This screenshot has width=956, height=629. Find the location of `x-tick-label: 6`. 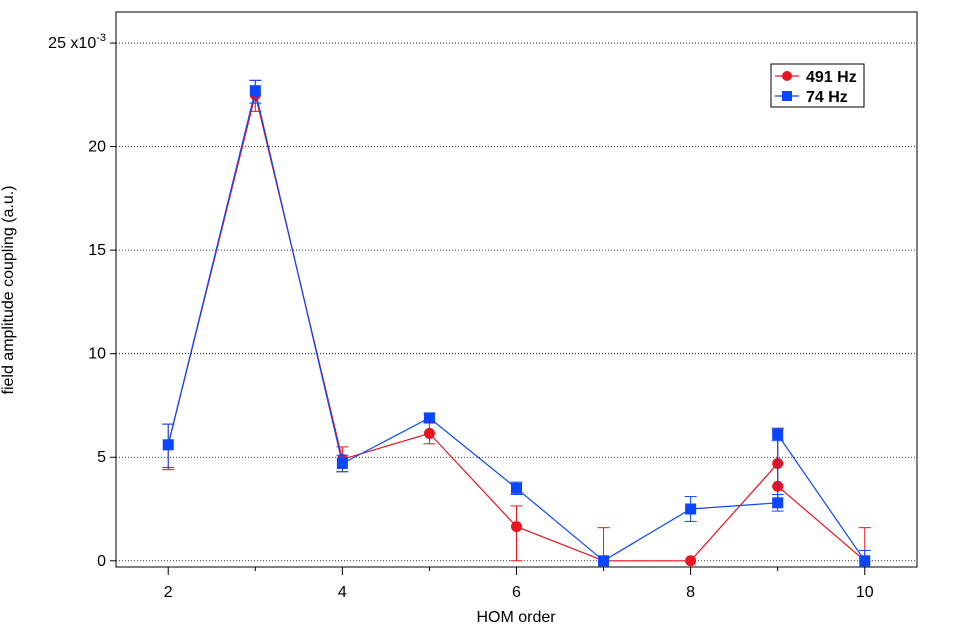

x-tick-label: 6 is located at coordinates (516, 592).